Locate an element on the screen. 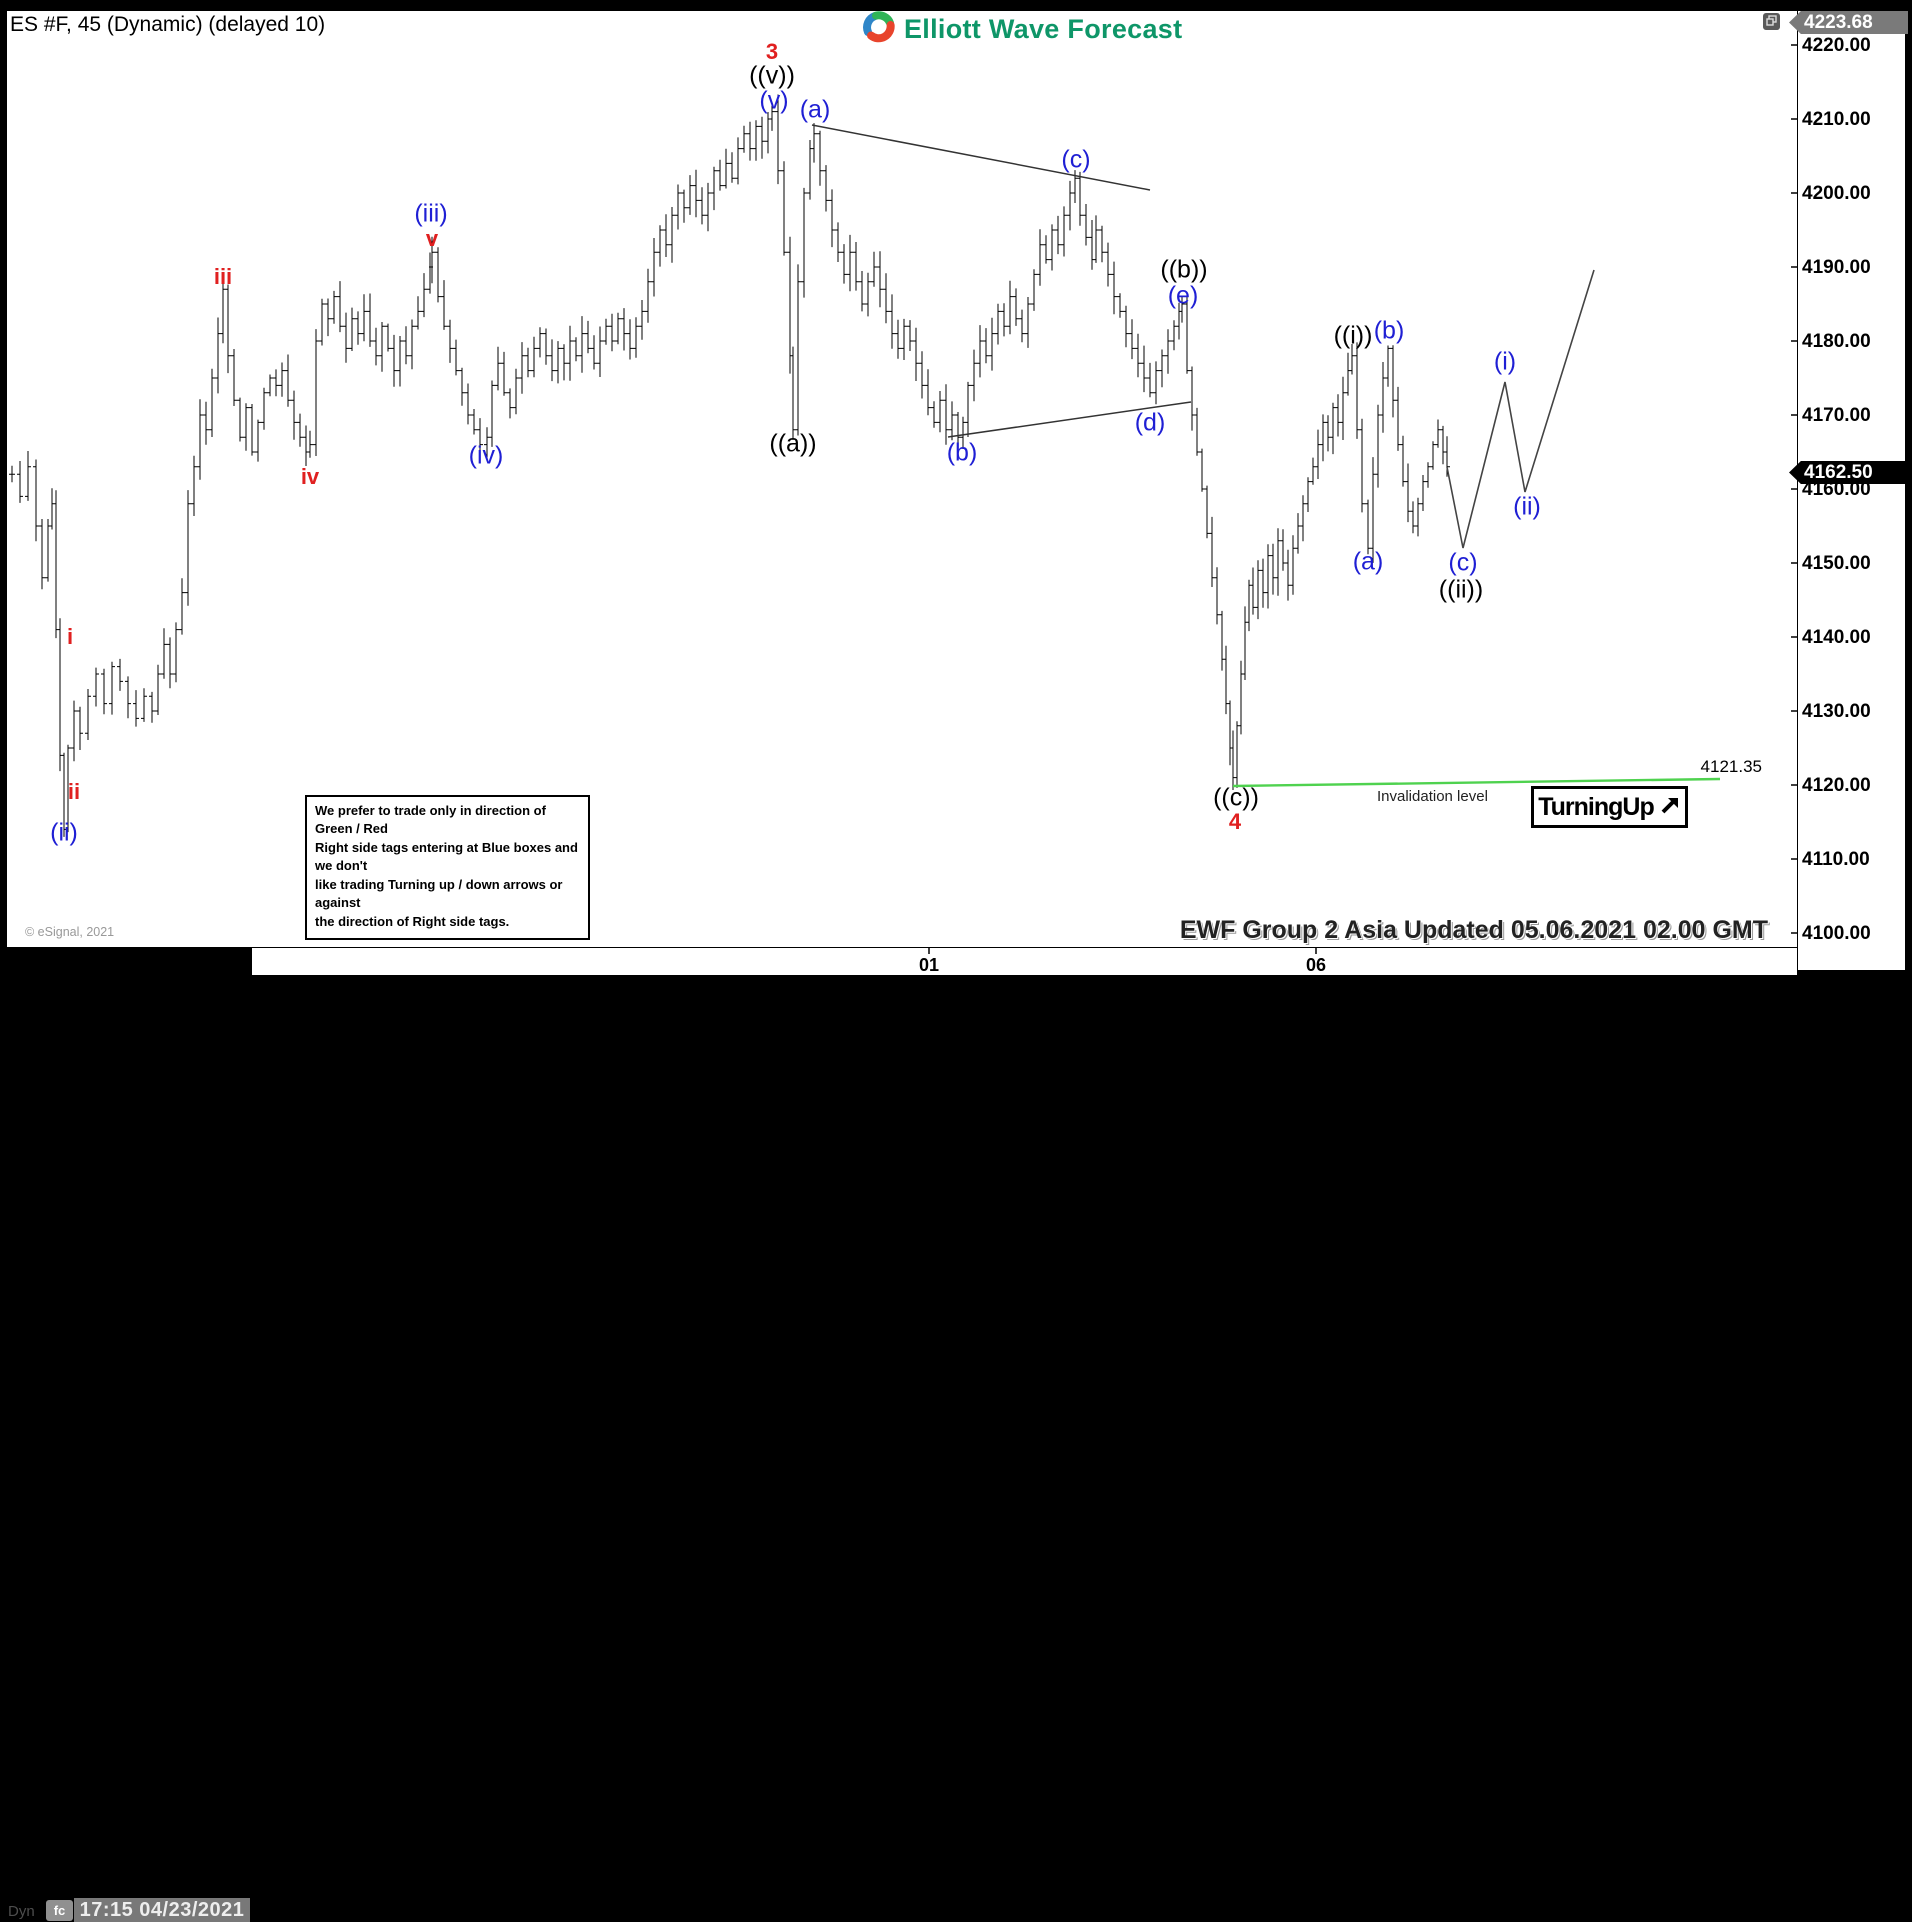  restore-window-icon is located at coordinates (1771, 21).